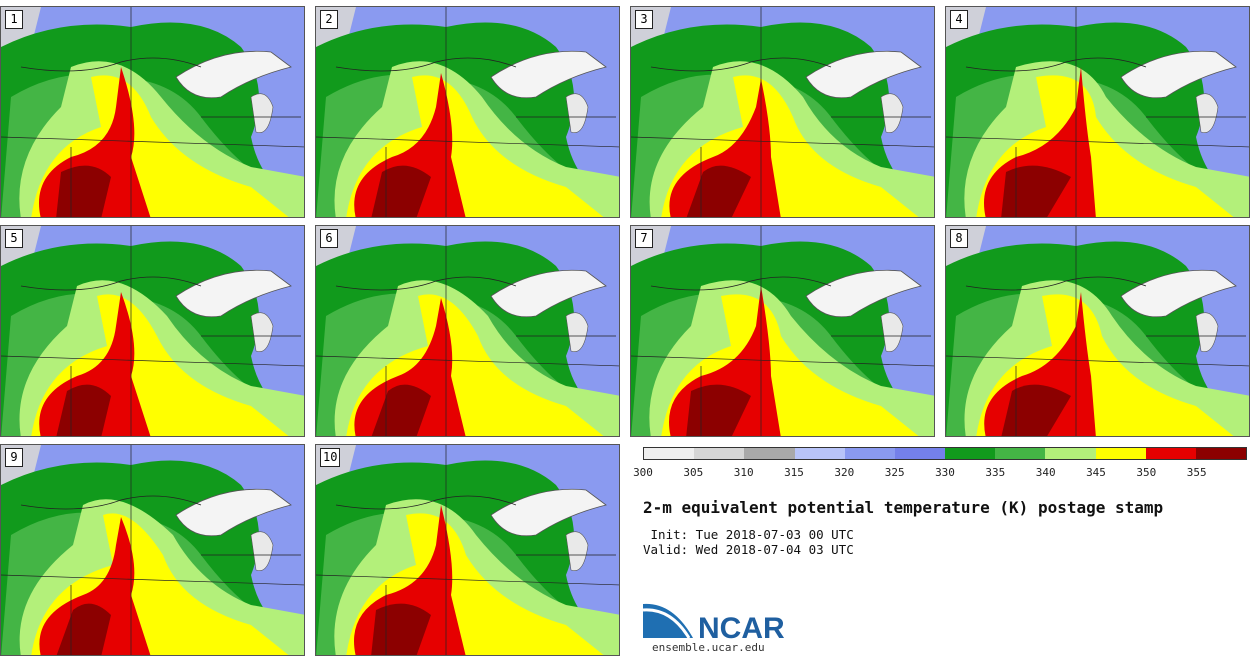 The height and width of the screenshot is (657, 1260). I want to click on ensemble-member-panel: 6, so click(467, 331).